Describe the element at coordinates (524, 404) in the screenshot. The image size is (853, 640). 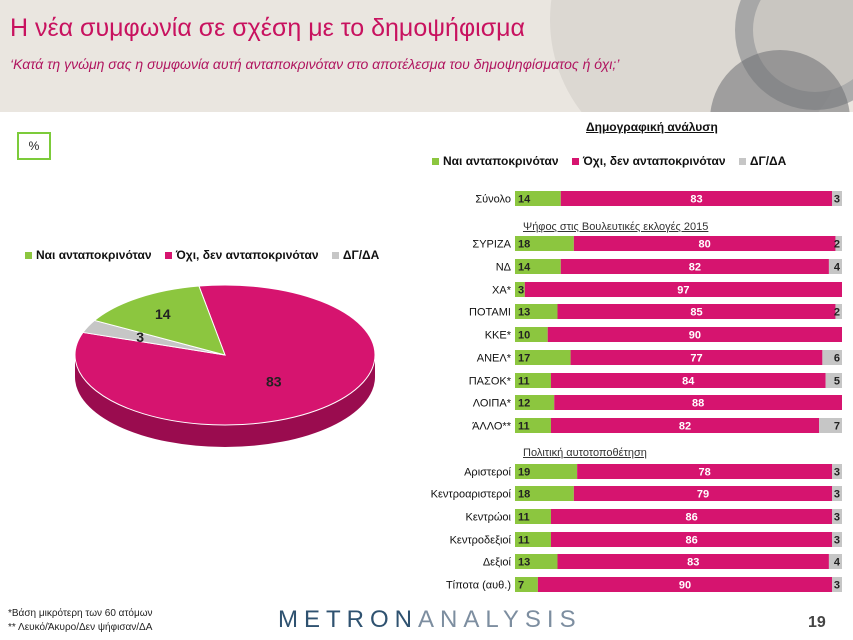
I see `bar-value-label-yes: 12` at that location.